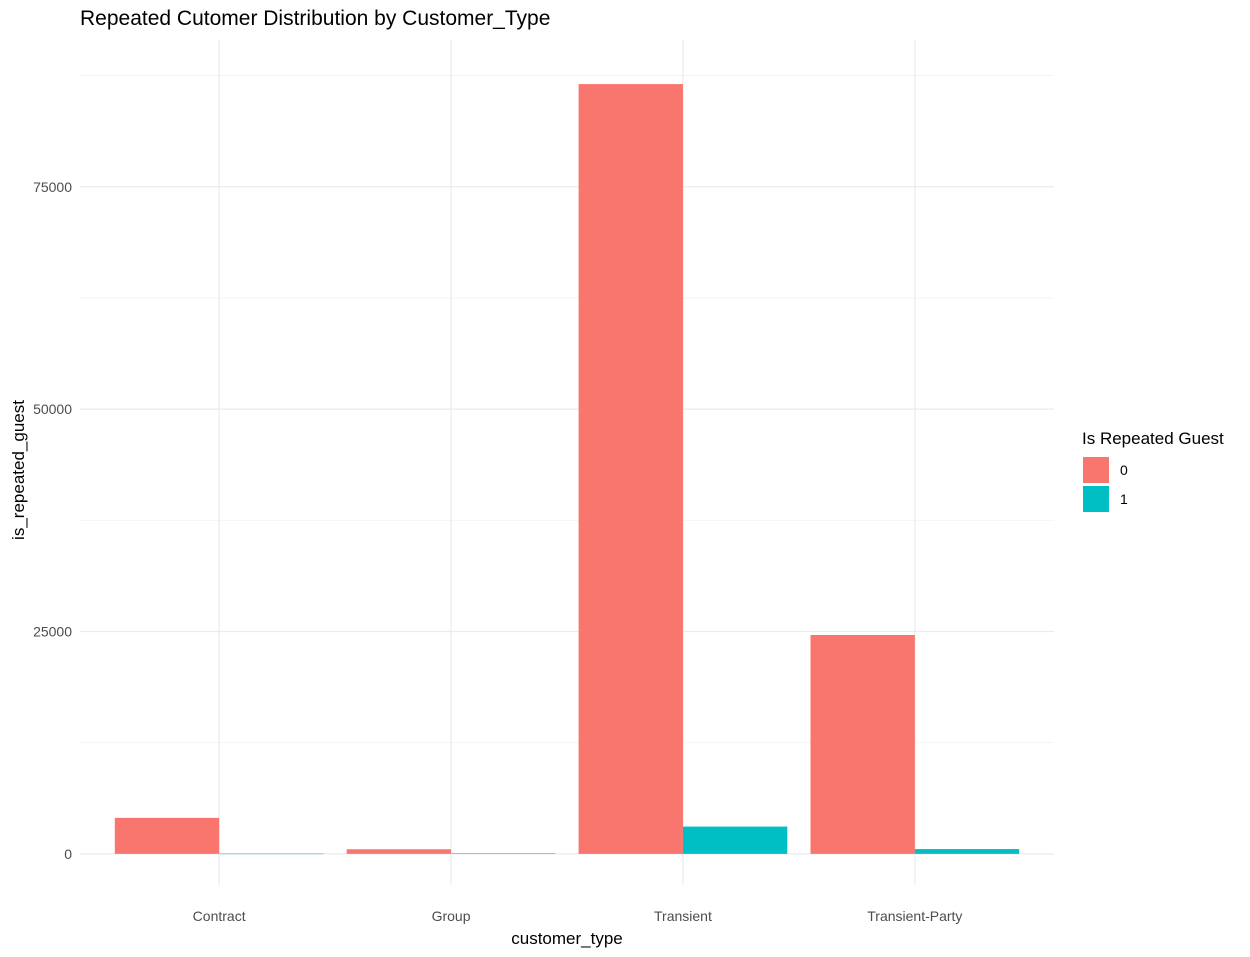  What do you see at coordinates (52, 409) in the screenshot?
I see `y-tick-label: 50000` at bounding box center [52, 409].